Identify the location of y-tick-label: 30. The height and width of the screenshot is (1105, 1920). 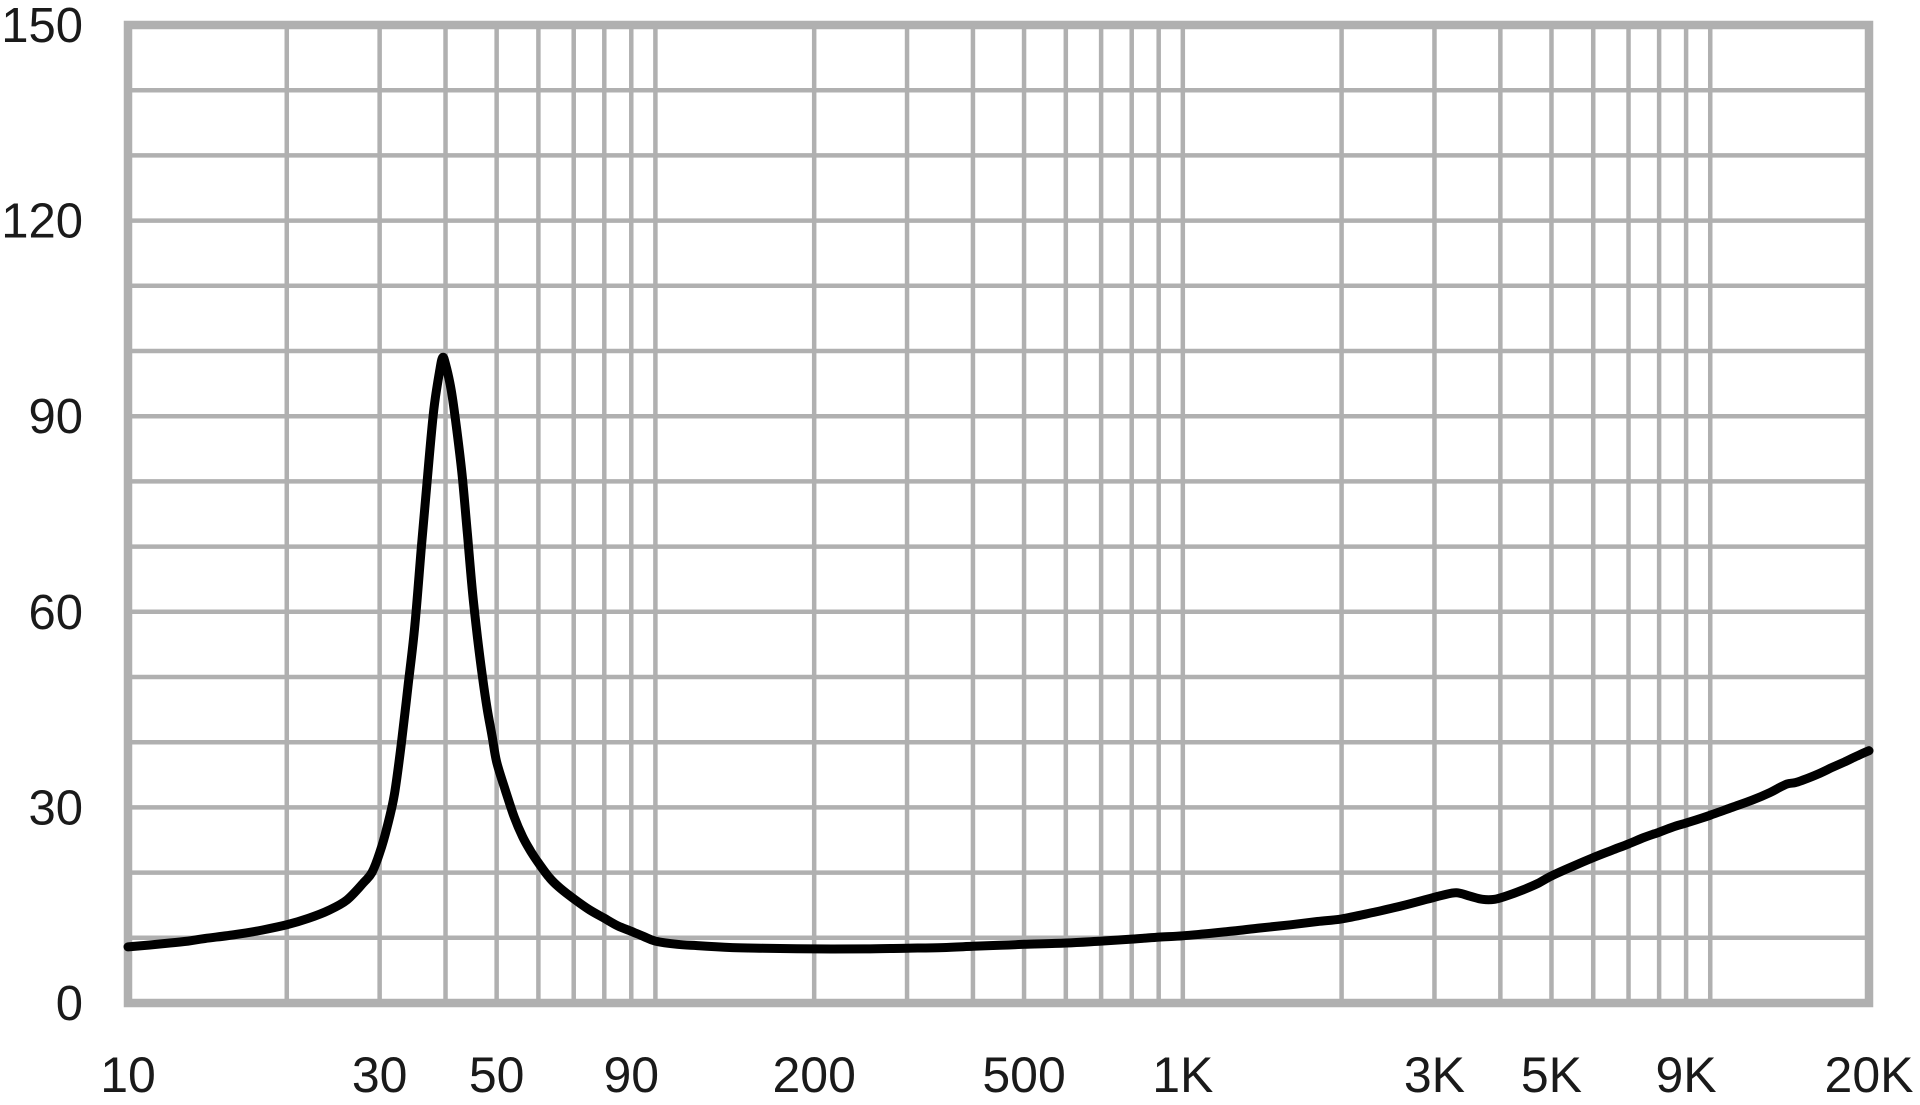
(55, 808).